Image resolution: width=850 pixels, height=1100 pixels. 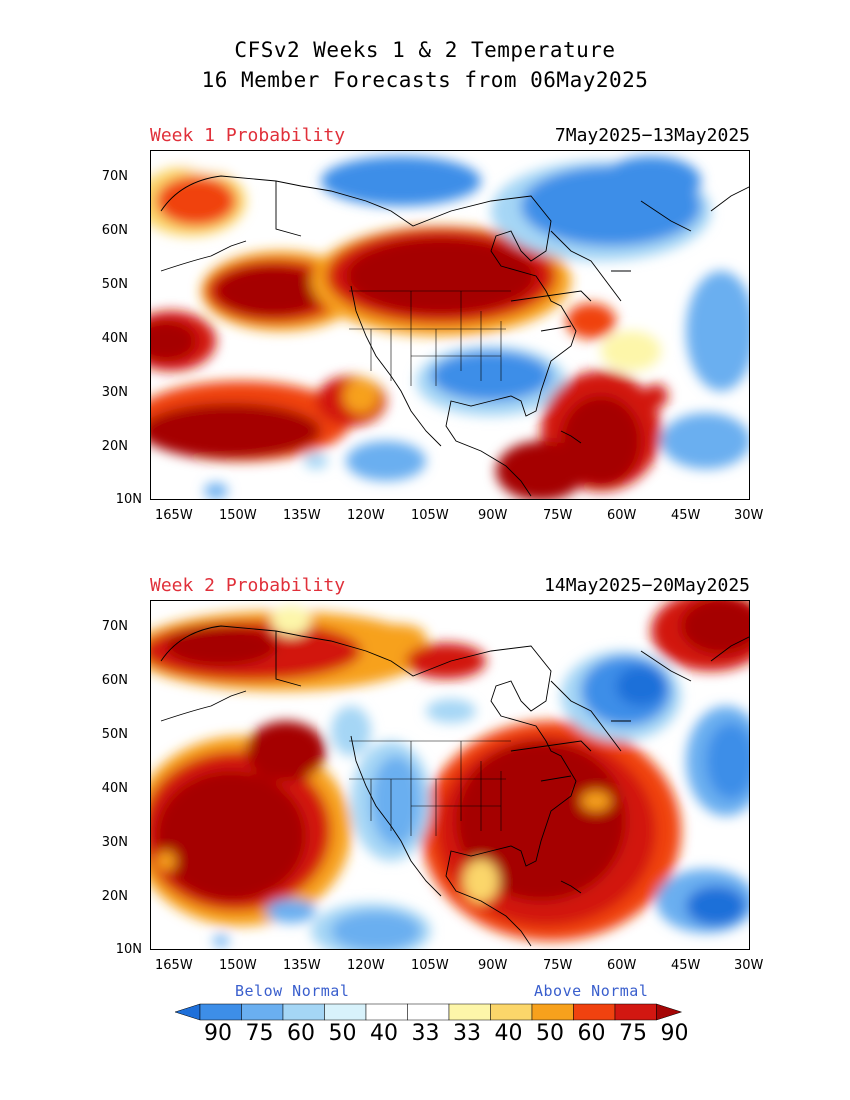 I want to click on week2-lat-10n: 10N, so click(x=128, y=949).